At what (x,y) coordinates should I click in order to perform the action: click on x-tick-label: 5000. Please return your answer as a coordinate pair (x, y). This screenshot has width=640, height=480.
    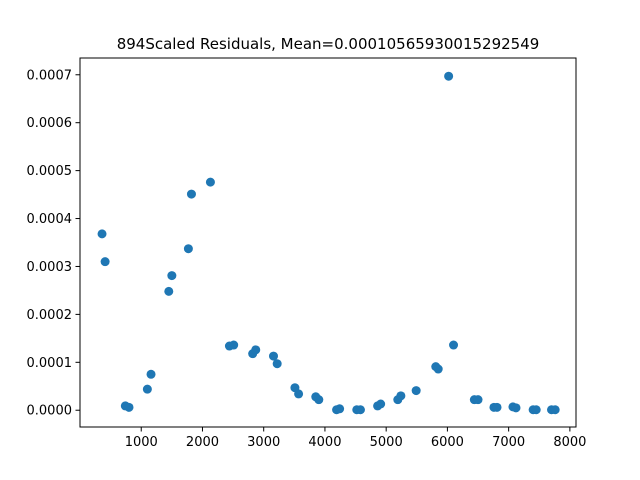
    Looking at the image, I should click on (386, 442).